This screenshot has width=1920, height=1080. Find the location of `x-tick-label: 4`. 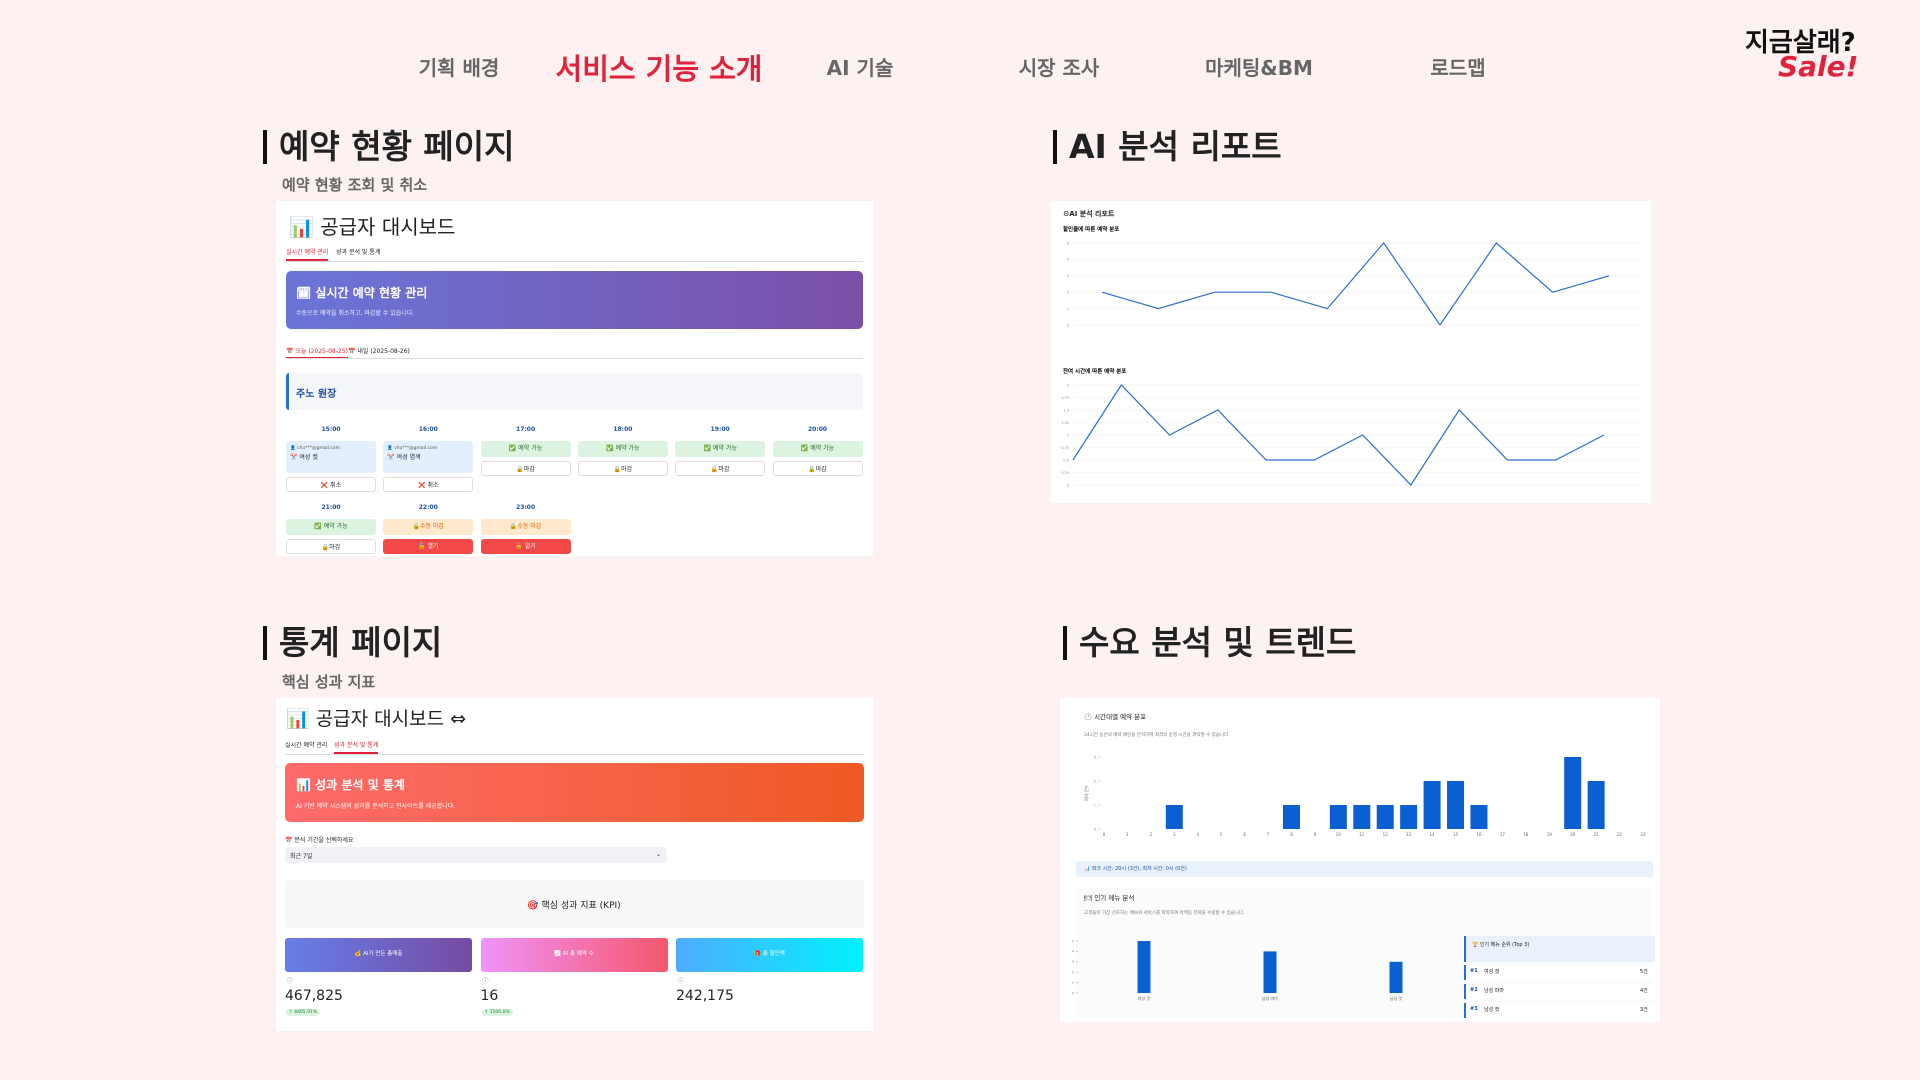

x-tick-label: 4 is located at coordinates (1197, 834).